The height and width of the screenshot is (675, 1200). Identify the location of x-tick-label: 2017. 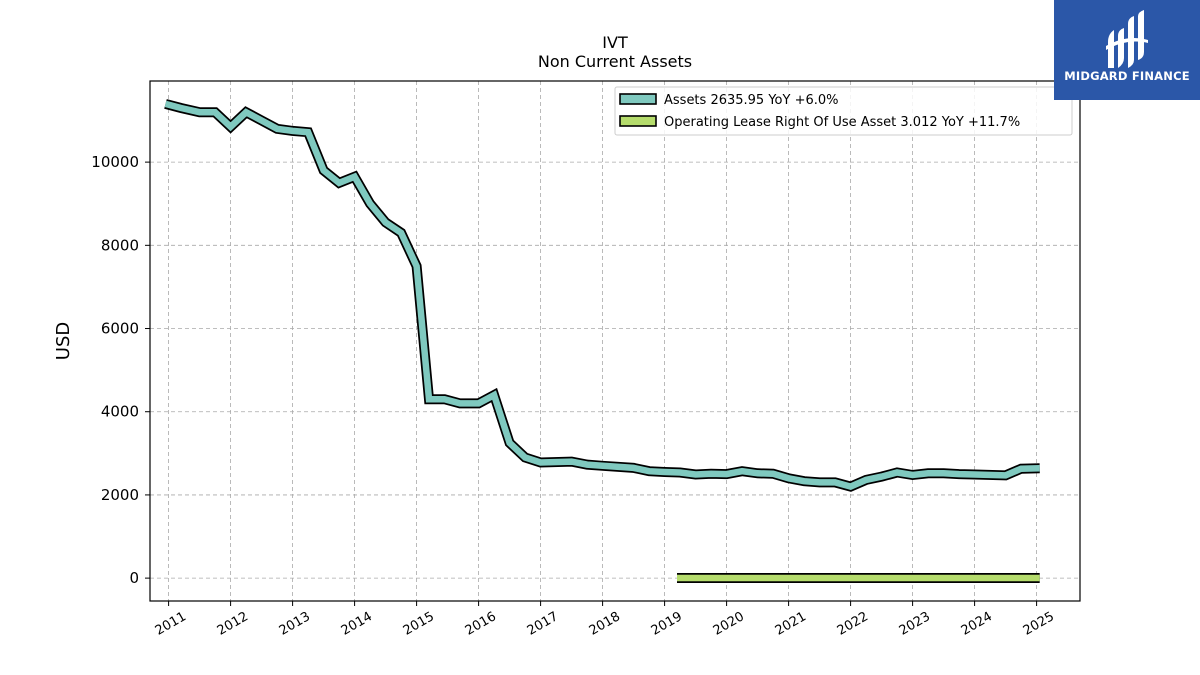
(543, 624).